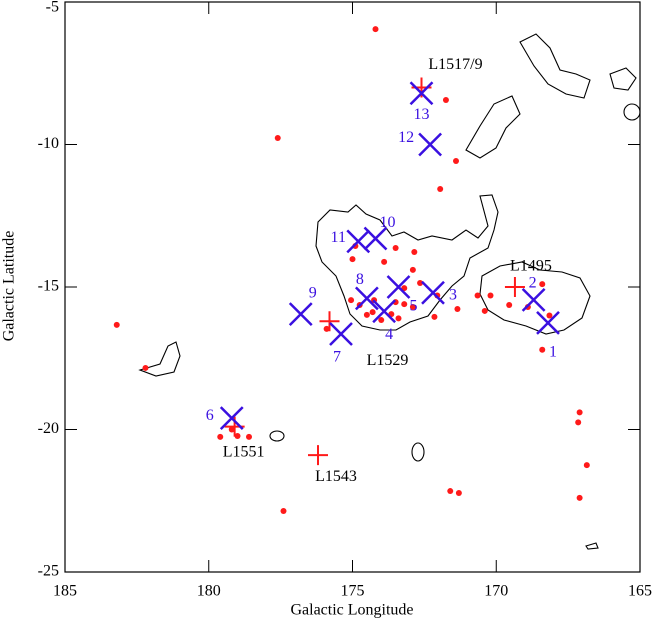 This screenshot has width=655, height=621. I want to click on x-marker-label: 11, so click(338, 237).